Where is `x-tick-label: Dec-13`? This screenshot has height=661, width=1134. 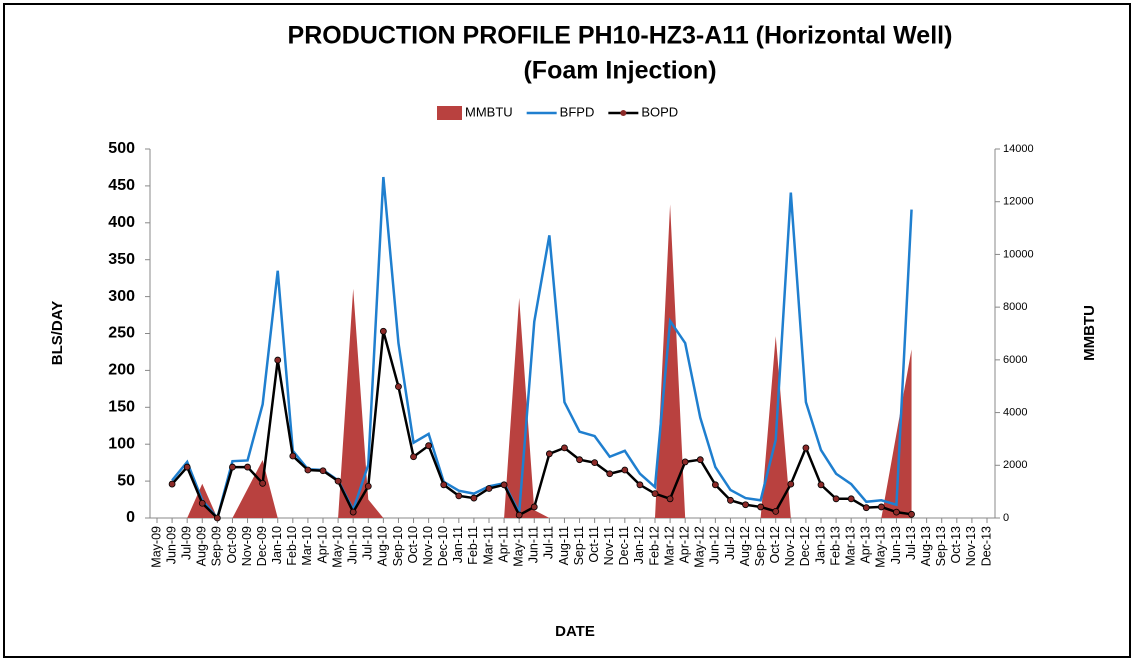
x-tick-label: Dec-13 is located at coordinates (986, 546).